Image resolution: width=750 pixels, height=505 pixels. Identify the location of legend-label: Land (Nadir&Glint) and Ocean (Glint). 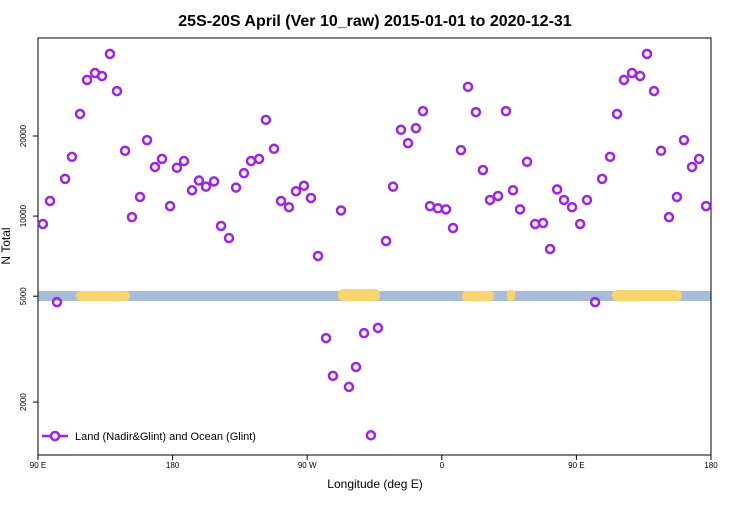
(165, 437).